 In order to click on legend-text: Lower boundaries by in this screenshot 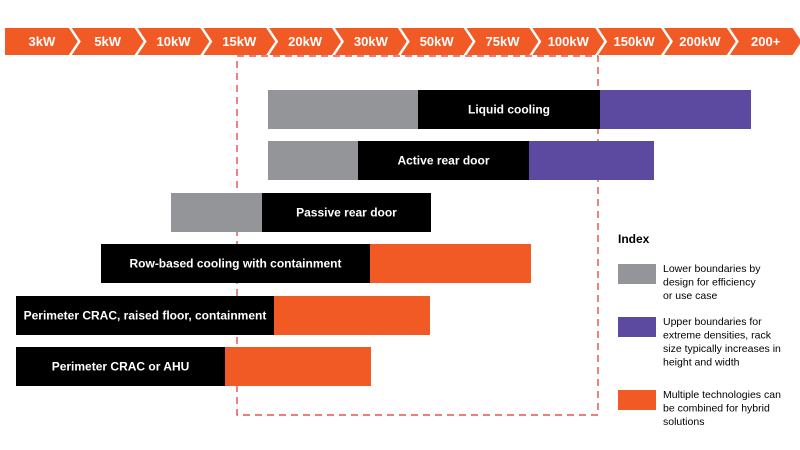, I will do `click(712, 269)`.